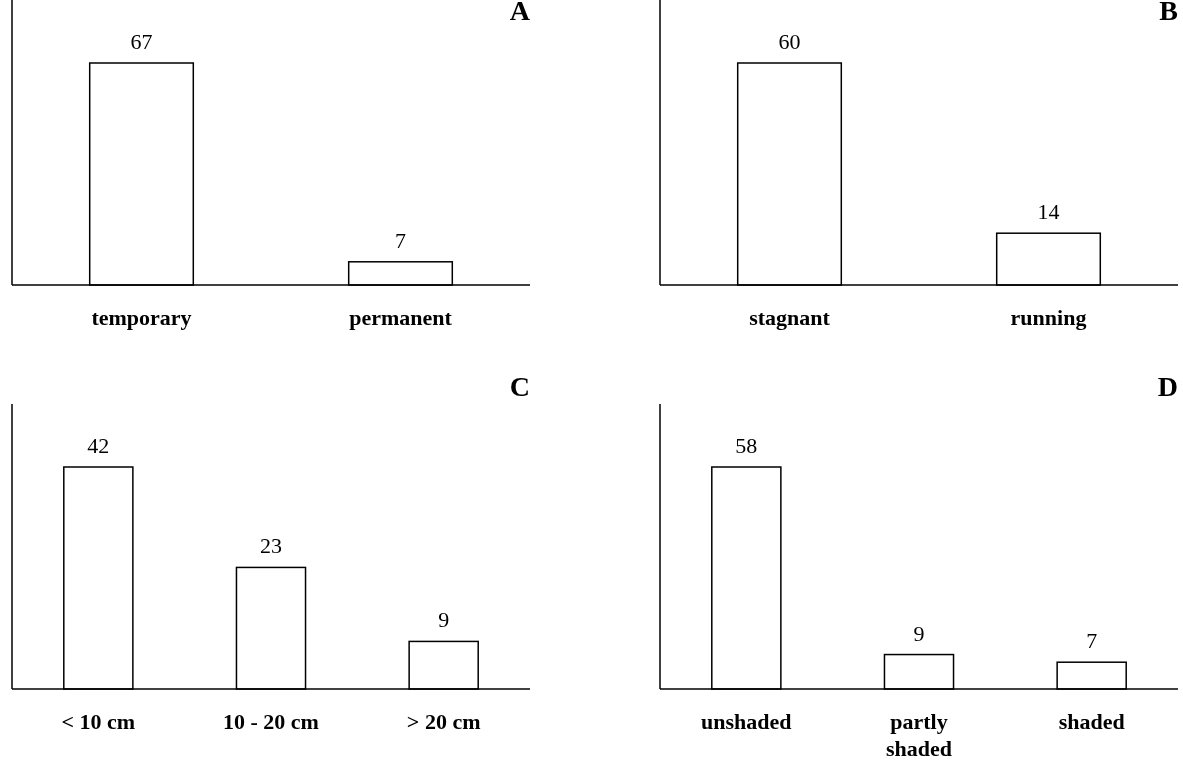 The width and height of the screenshot is (1183, 778). Describe the element at coordinates (401, 317) in the screenshot. I see `x-tick-label: permanent` at that location.